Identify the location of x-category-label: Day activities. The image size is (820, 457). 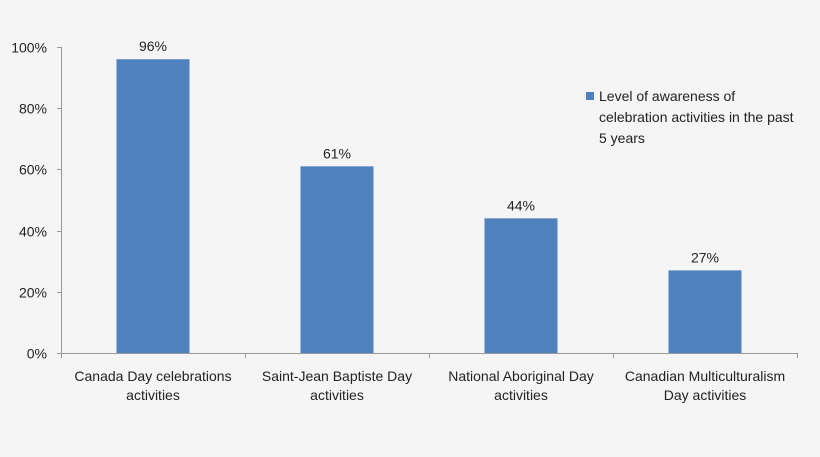
(705, 395).